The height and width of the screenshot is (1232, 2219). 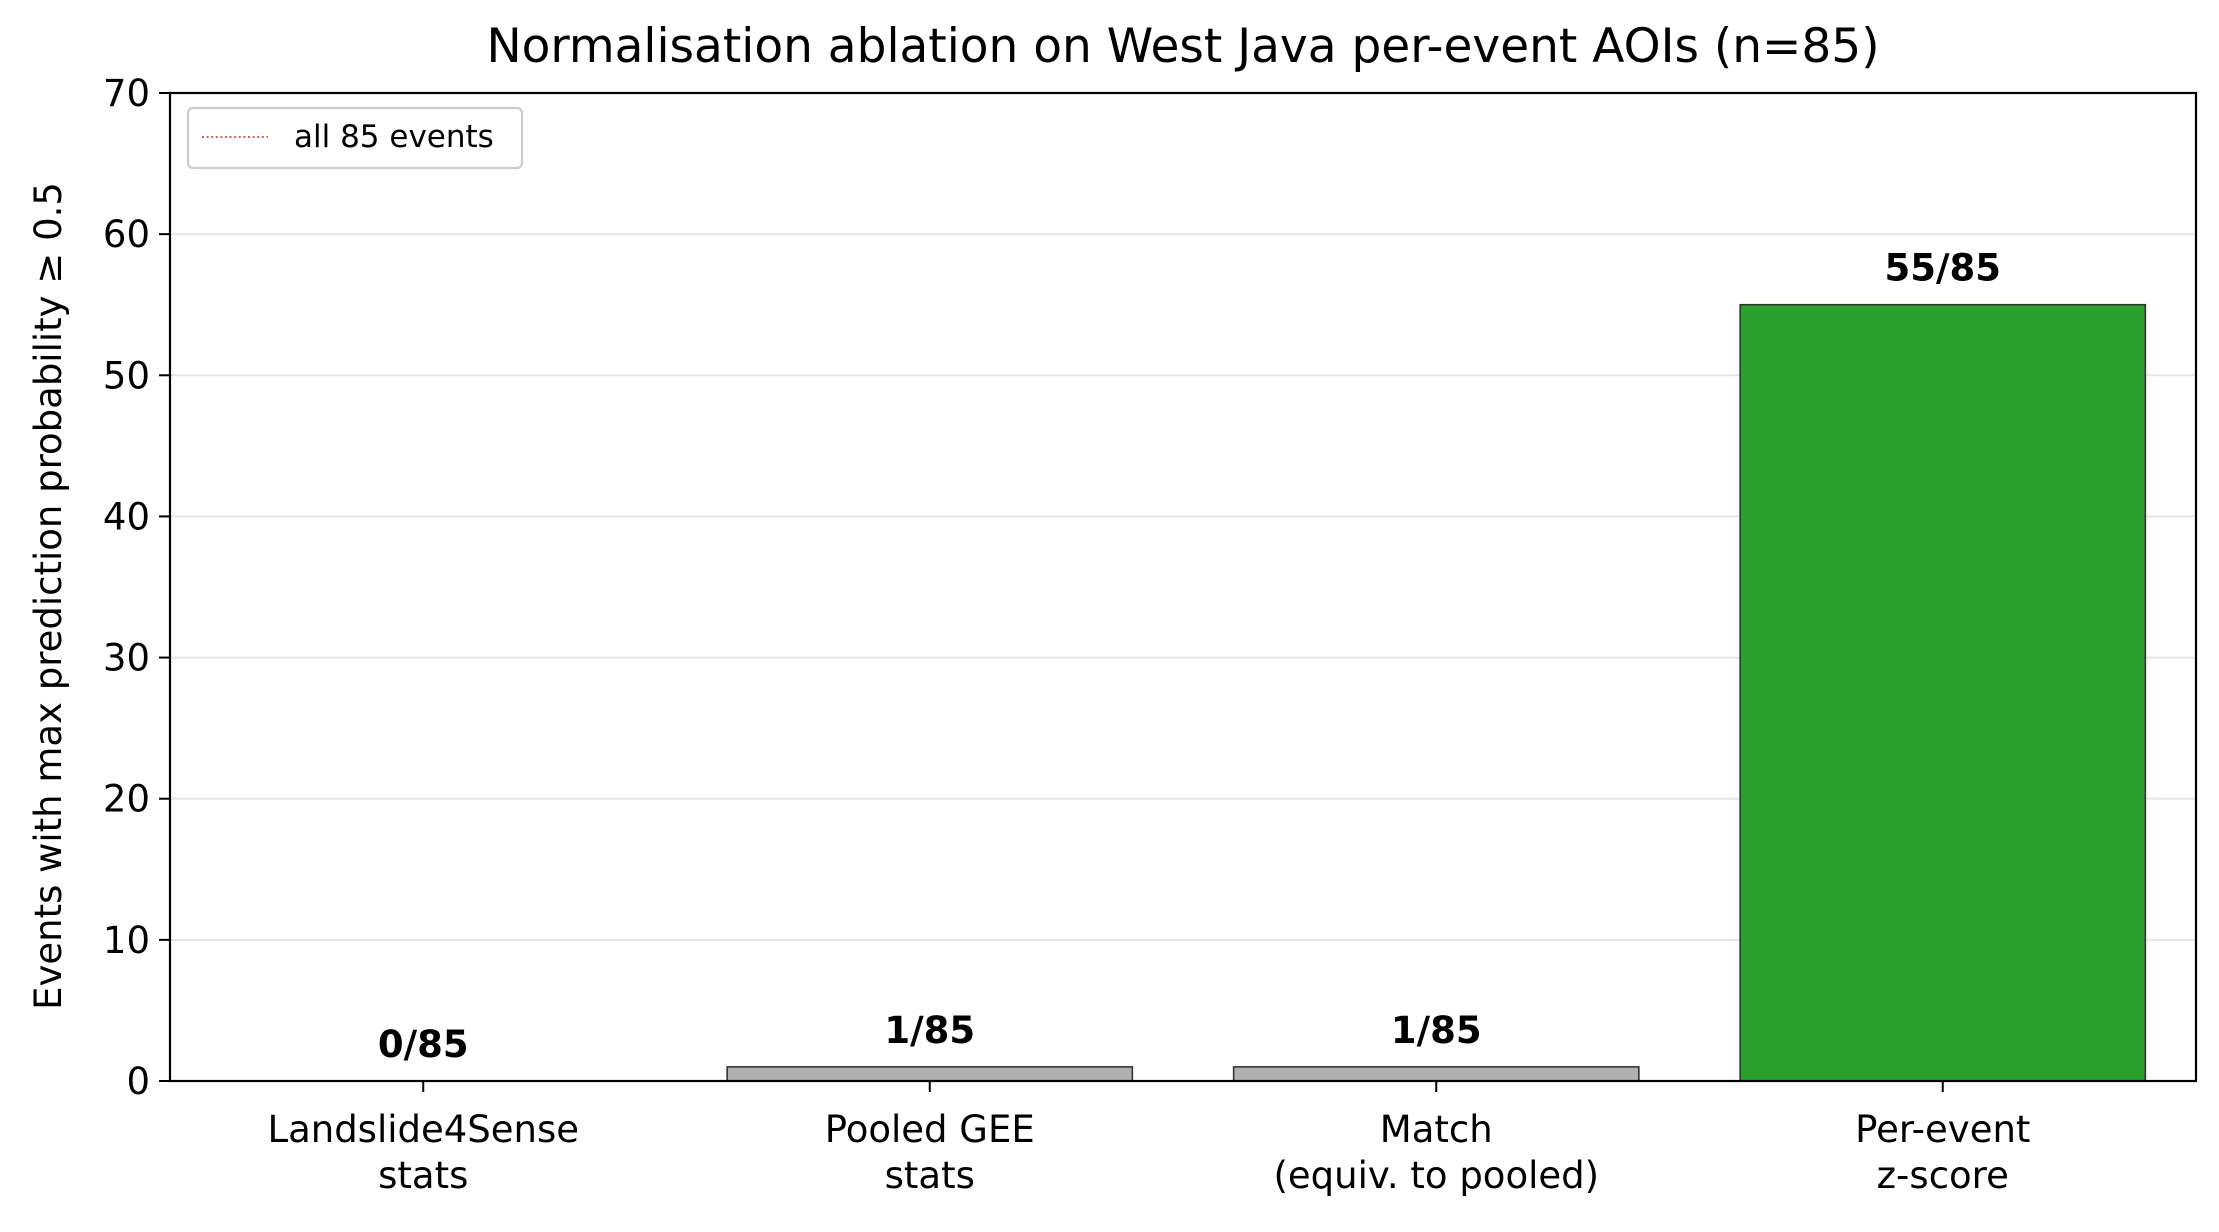 I want to click on y-tick-label: 10, so click(x=126, y=940).